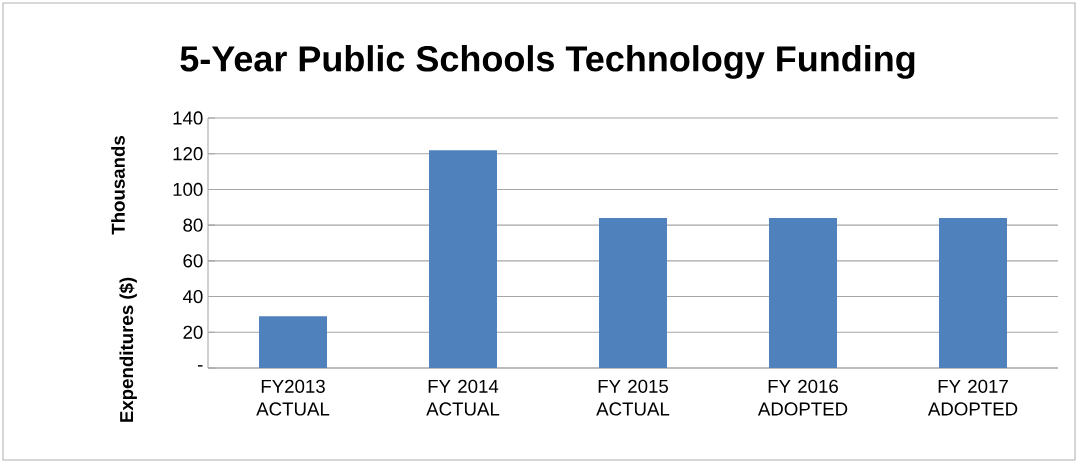  I want to click on x-tick-label: FY 2017 ADOPTED, so click(972, 397).